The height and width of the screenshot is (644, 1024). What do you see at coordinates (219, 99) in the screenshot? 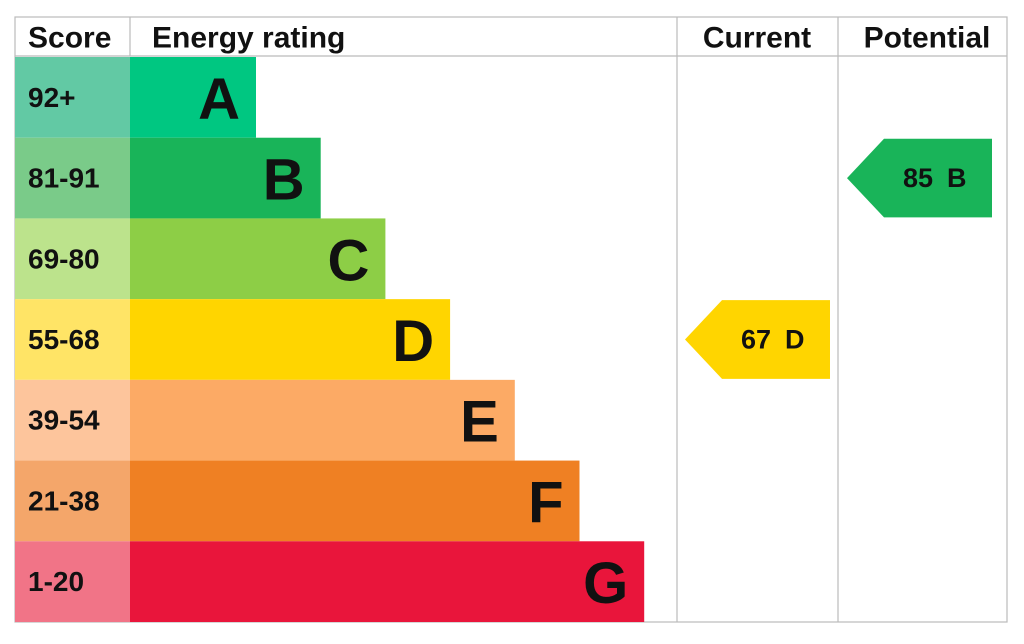
I see `rating-letter: A` at bounding box center [219, 99].